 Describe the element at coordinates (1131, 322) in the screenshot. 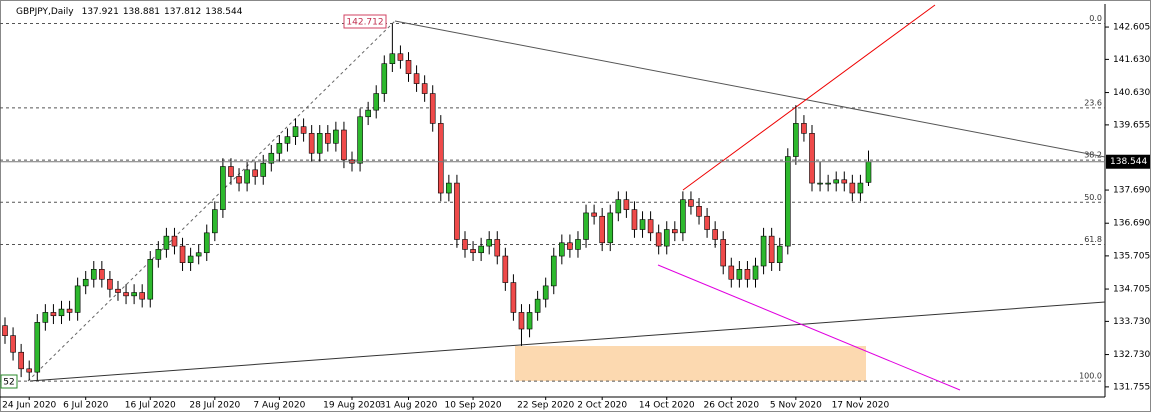

I see `y-tick-label: 133.730` at that location.